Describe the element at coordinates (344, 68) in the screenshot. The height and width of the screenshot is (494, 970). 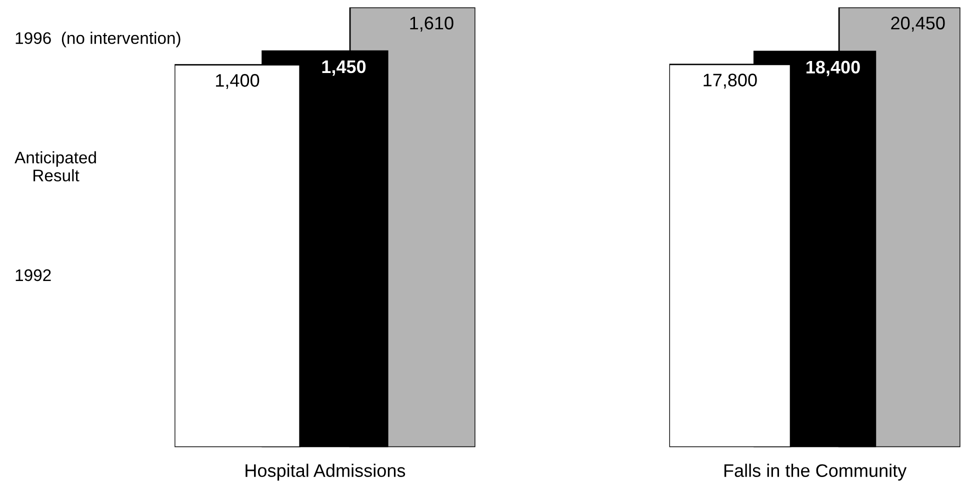
I see `data-label: 1,450` at that location.